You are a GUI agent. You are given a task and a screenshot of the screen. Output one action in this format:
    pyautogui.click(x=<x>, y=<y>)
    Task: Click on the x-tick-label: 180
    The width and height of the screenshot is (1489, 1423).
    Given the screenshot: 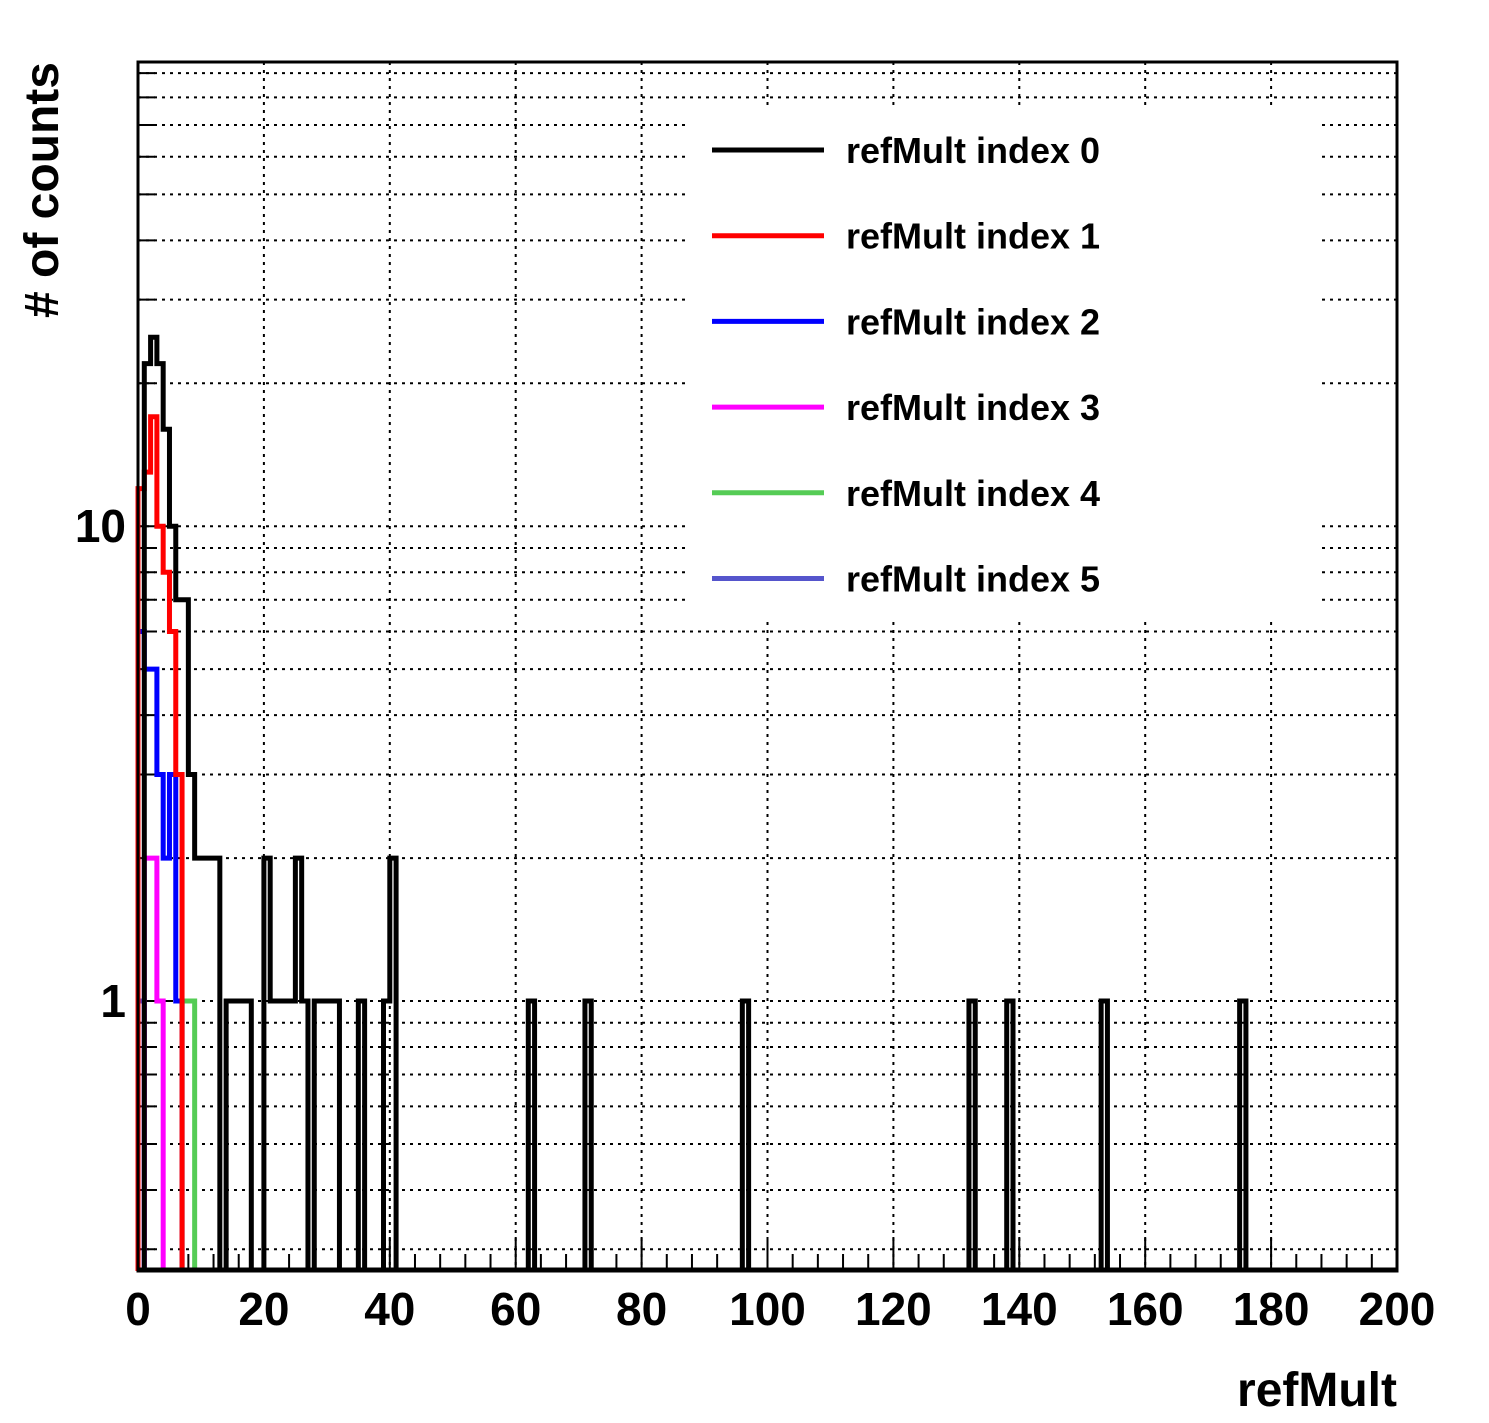 What is the action you would take?
    pyautogui.click(x=1271, y=1309)
    